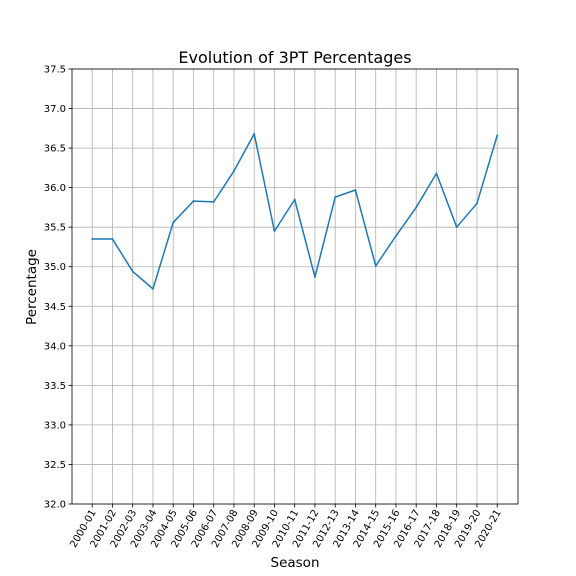  What do you see at coordinates (55, 505) in the screenshot?
I see `y-tick-label: 32.0` at bounding box center [55, 505].